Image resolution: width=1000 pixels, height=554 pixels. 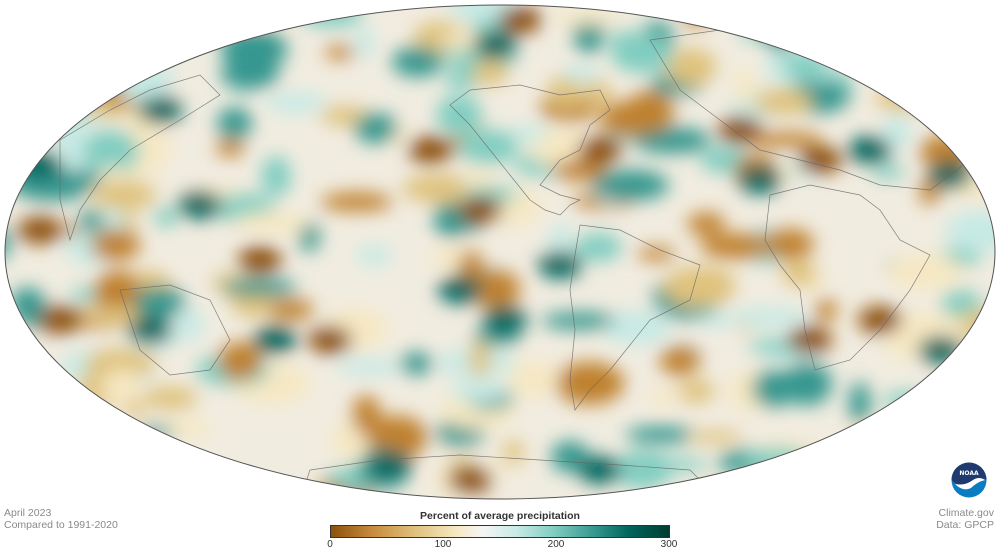 What do you see at coordinates (969, 480) in the screenshot?
I see `noaa-logo-icon: NOAA` at bounding box center [969, 480].